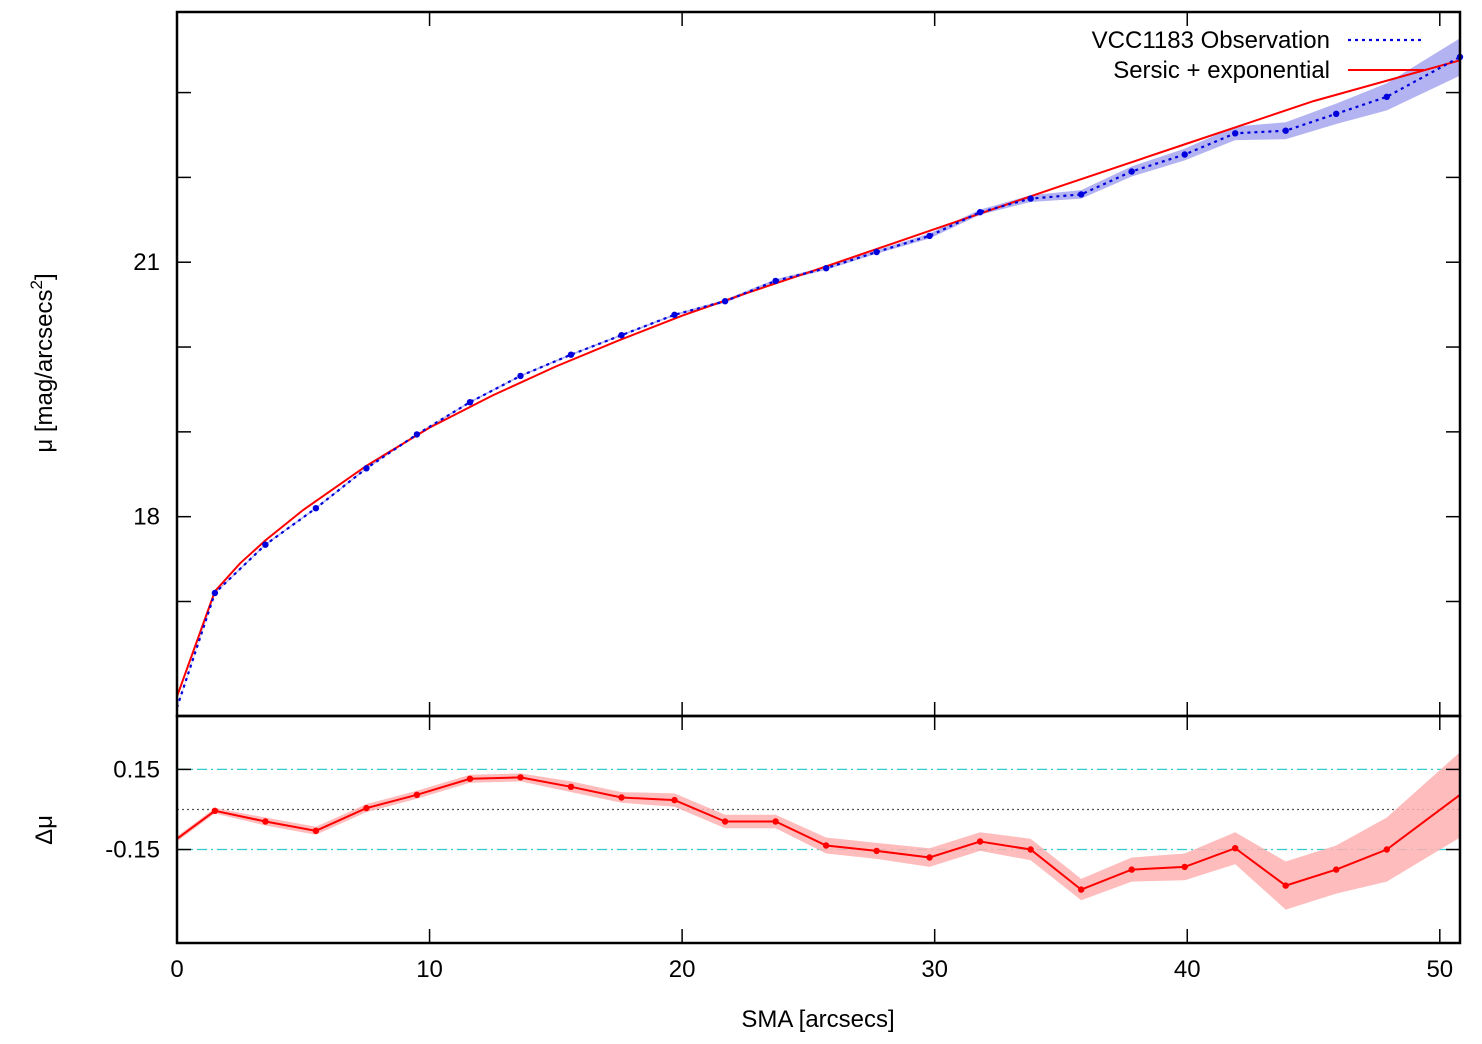  I want to click on residual-lines, so click(818, 833).